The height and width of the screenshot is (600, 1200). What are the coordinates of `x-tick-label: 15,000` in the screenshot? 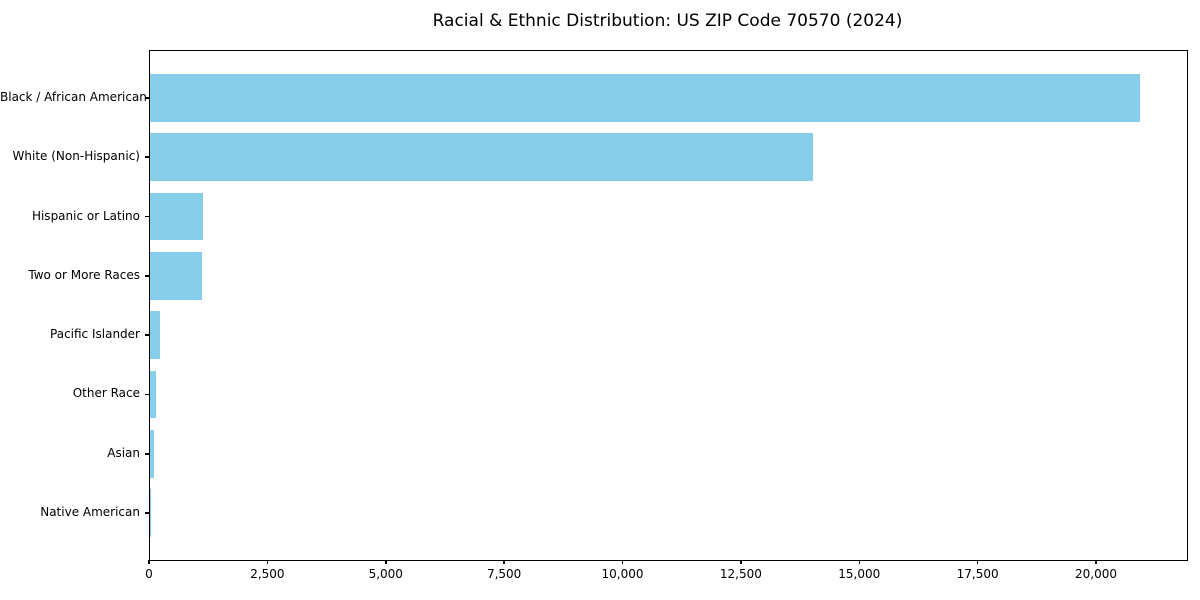 It's located at (859, 574).